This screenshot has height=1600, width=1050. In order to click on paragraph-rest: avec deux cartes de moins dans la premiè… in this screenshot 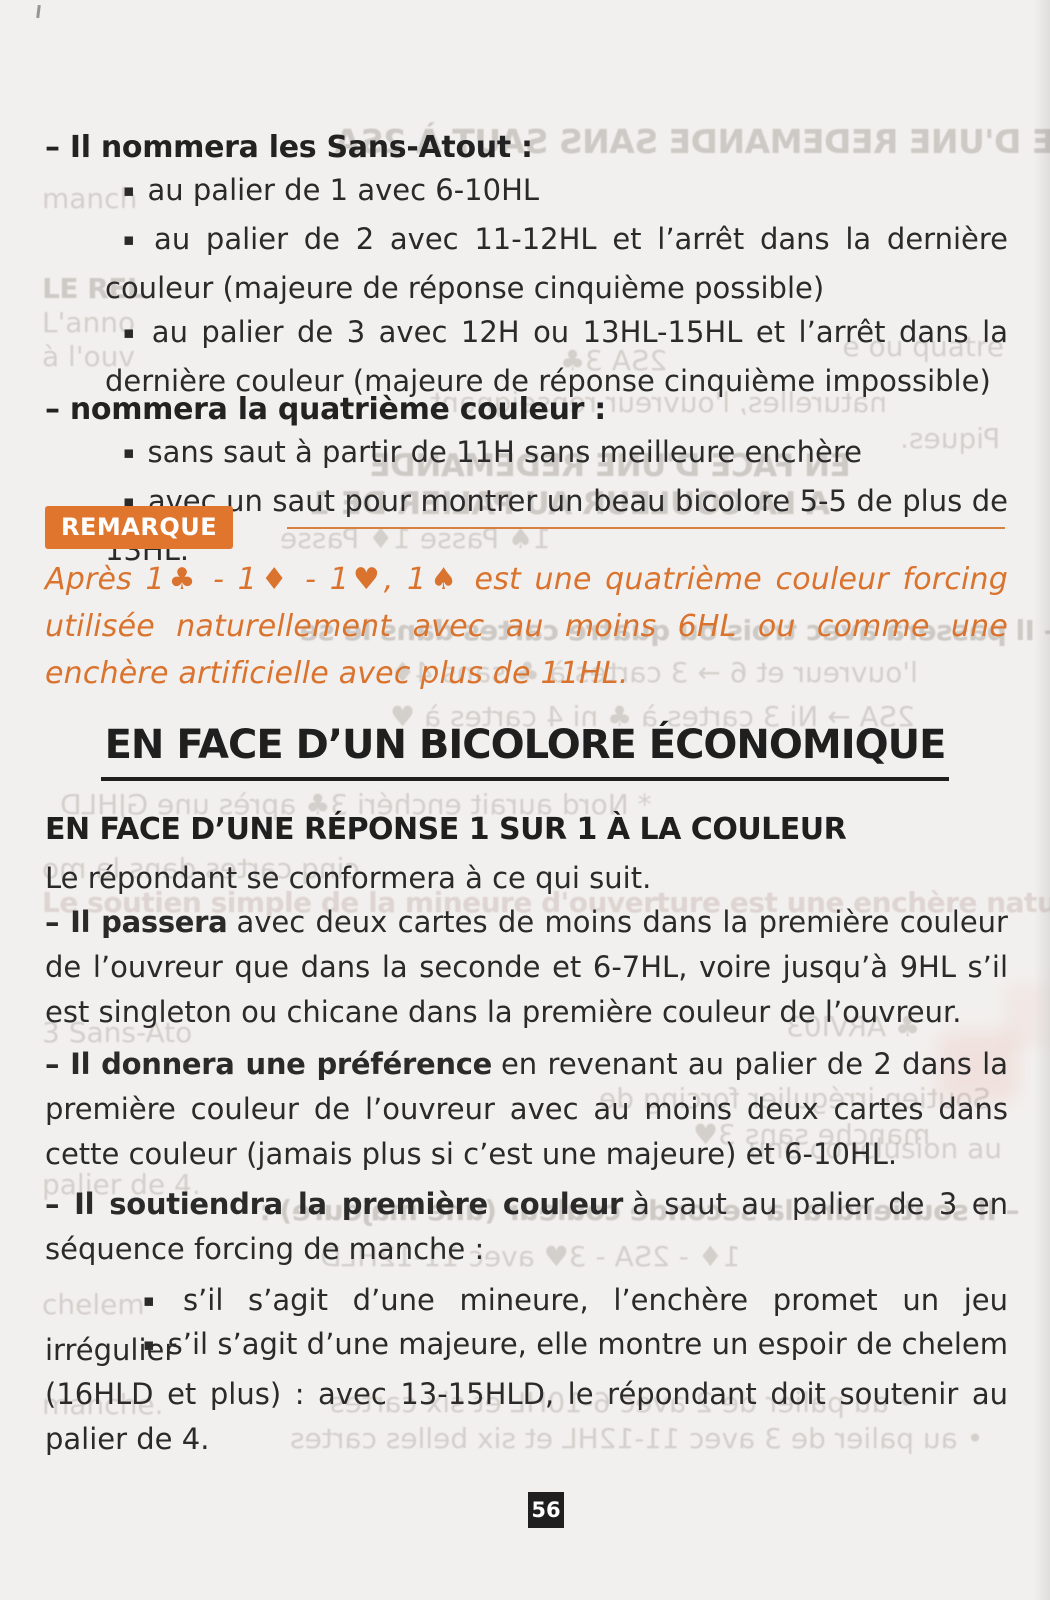, I will do `click(526, 967)`.